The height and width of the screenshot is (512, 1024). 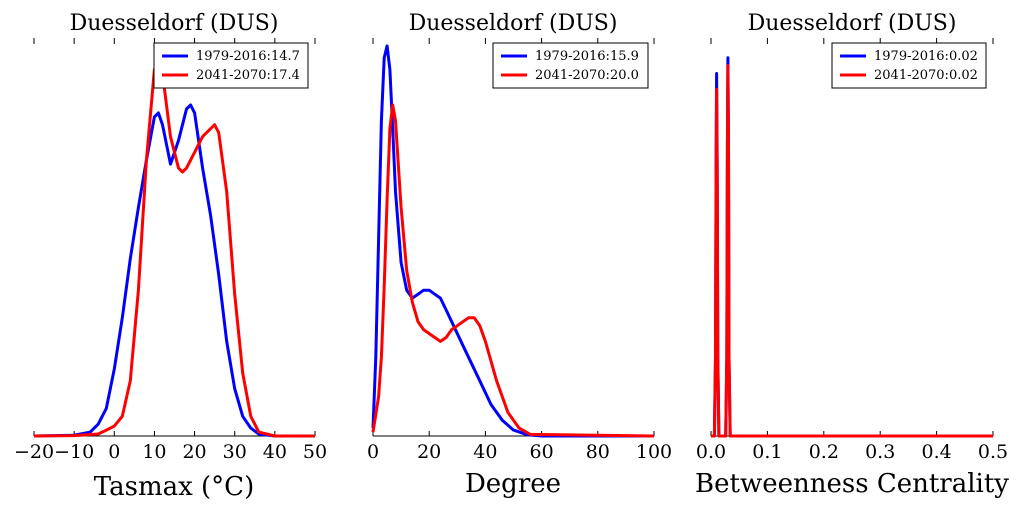 I want to click on legend: 1979-2016:15.9 2041-2070:20.0, so click(x=570, y=65).